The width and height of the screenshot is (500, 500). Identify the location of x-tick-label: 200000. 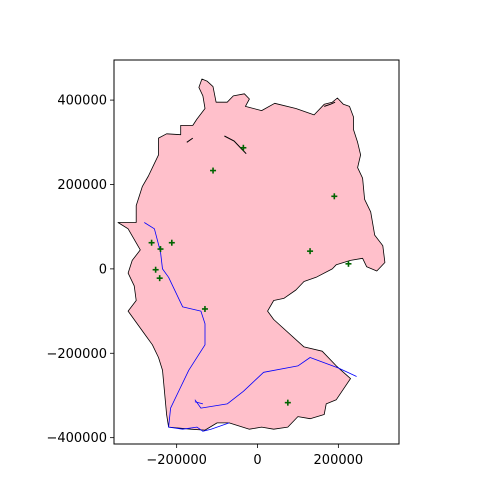
(339, 460).